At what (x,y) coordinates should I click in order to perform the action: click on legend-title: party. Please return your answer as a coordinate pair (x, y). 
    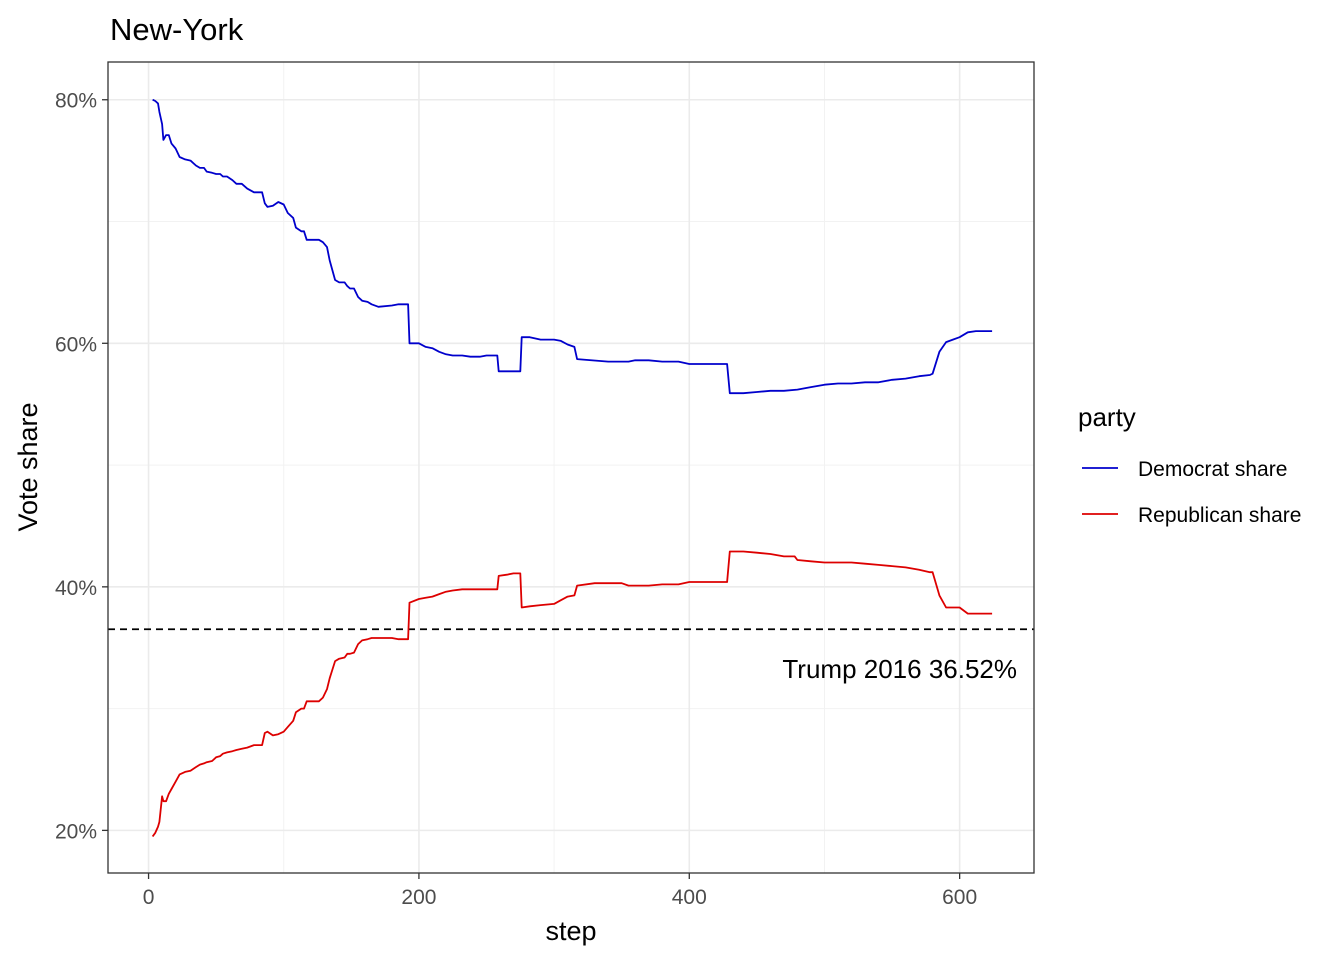
    Looking at the image, I should click on (1107, 417).